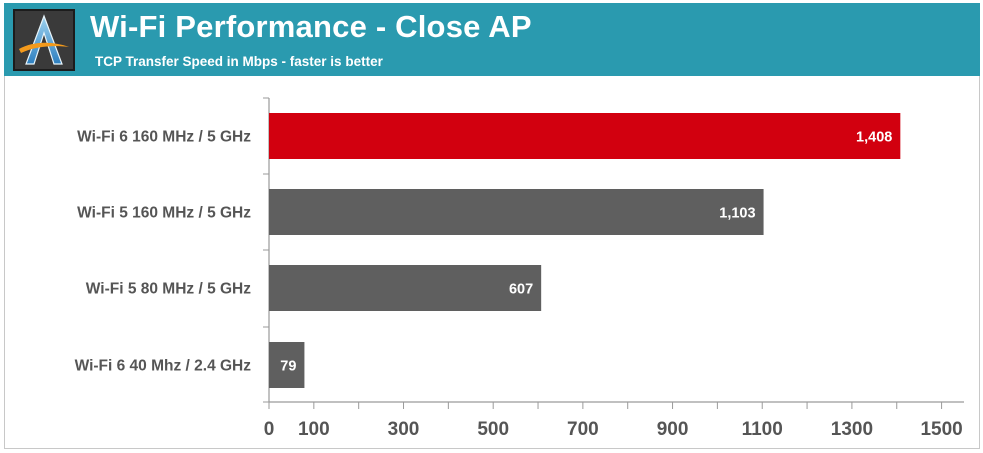  What do you see at coordinates (737, 214) in the screenshot?
I see `data-label: 1,103` at bounding box center [737, 214].